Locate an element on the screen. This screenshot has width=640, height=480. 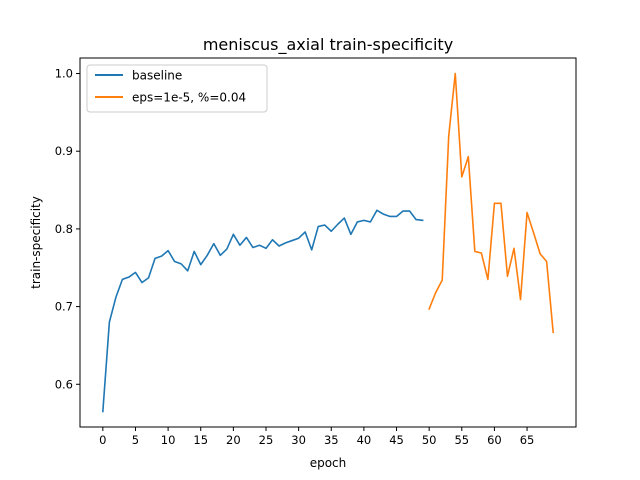
y-axis: 0.6 0.7 0.8 0.9 1.0 is located at coordinates (67, 229).